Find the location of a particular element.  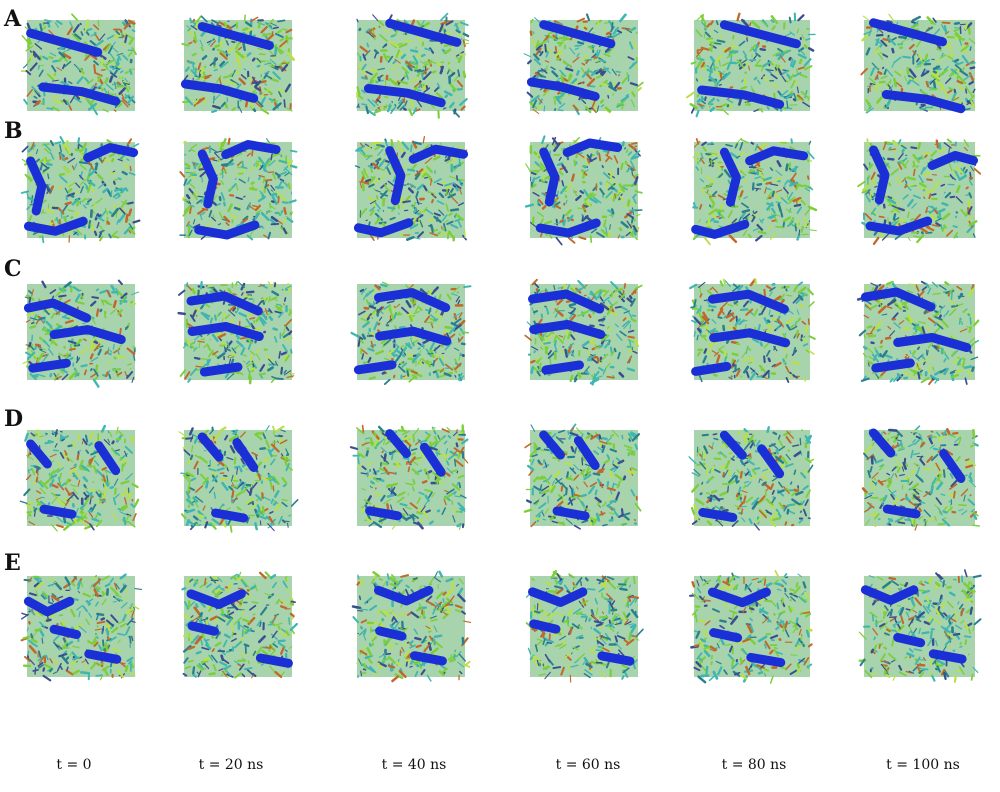

snapshot-panel-r2-c4 is located at coordinates (583, 190).